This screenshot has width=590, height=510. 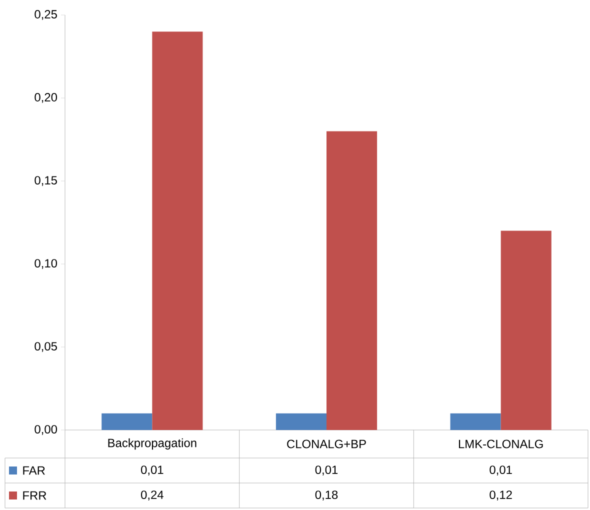 I want to click on data-label: 0,12, so click(x=501, y=495).